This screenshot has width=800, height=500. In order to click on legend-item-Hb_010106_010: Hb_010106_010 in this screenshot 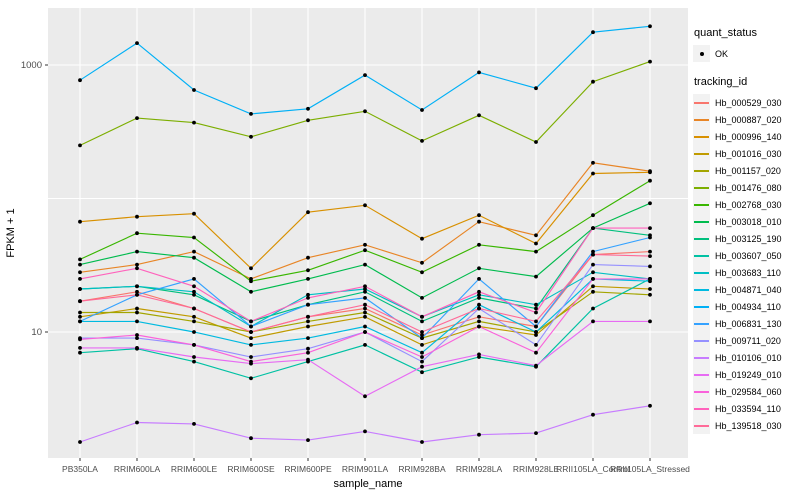, I will do `click(746, 357)`.